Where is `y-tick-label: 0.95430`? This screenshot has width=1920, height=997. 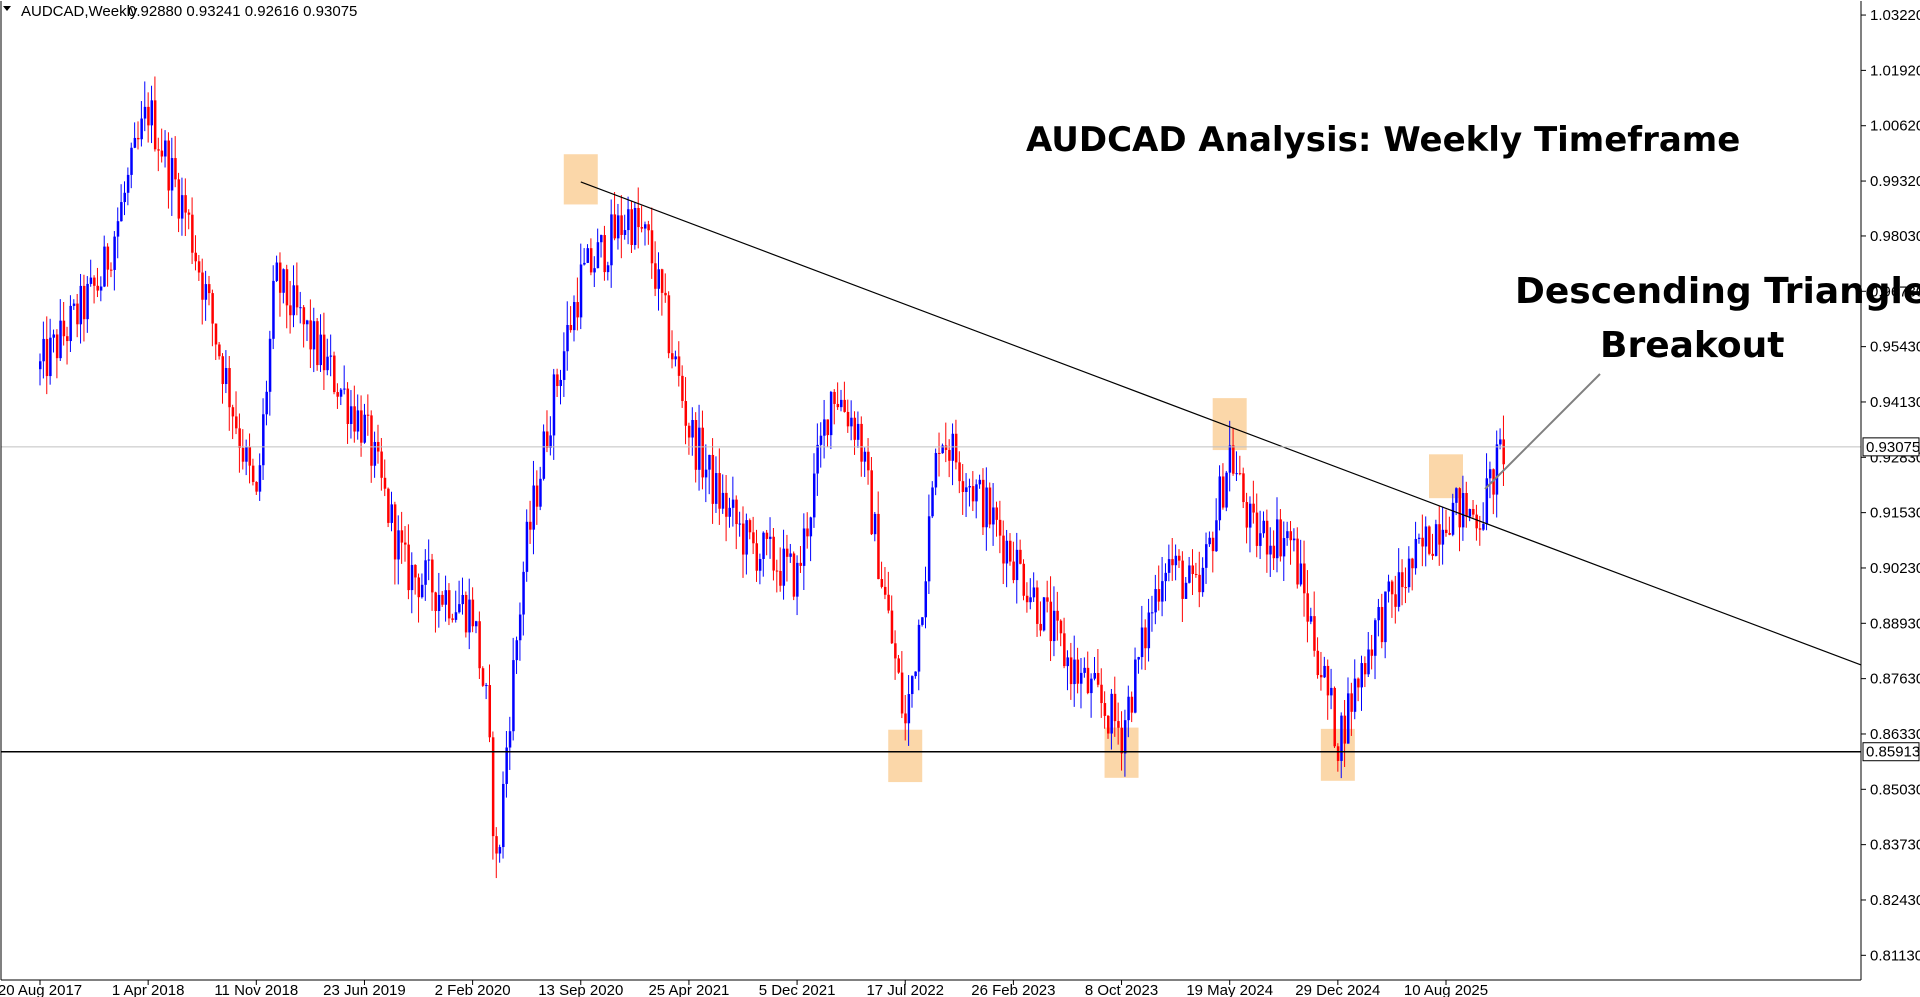
y-tick-label: 0.95430 is located at coordinates (1895, 347).